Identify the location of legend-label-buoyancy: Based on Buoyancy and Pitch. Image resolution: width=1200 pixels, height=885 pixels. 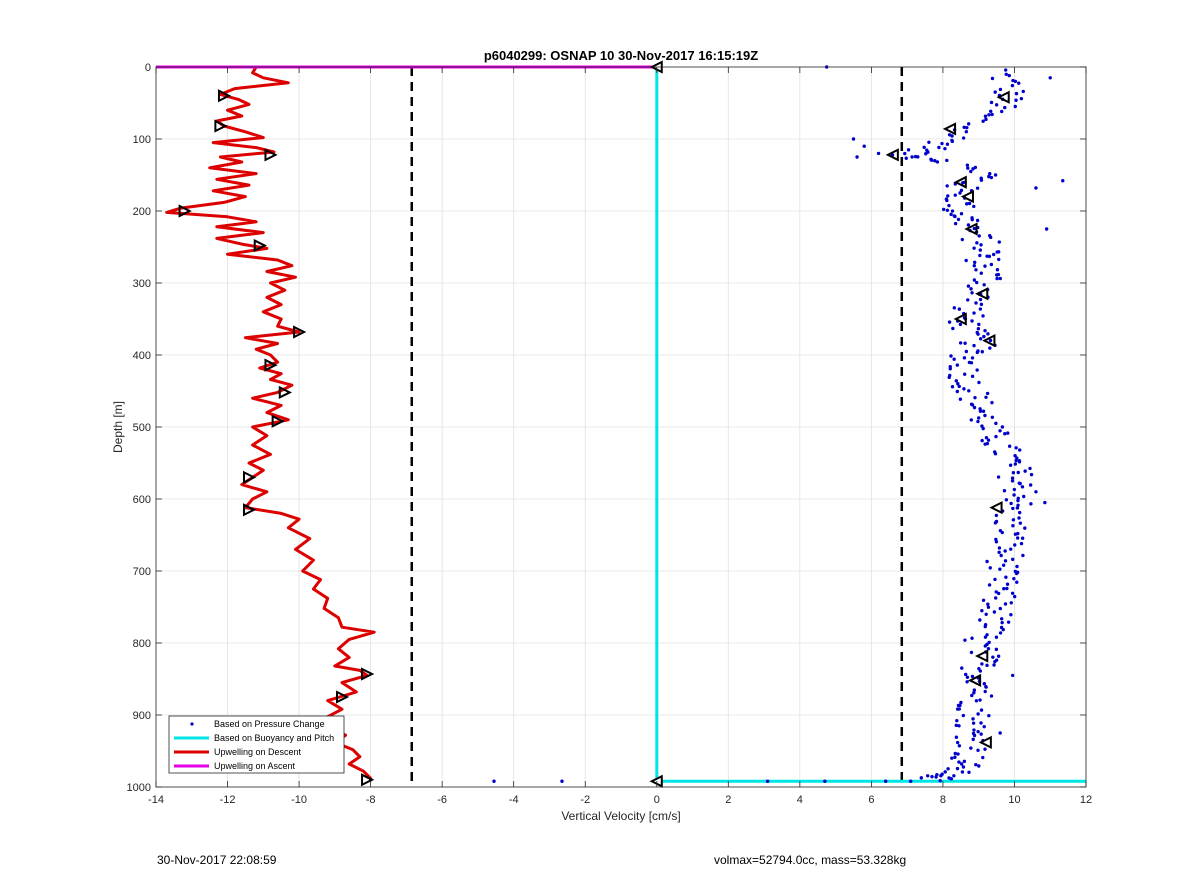
(274, 738).